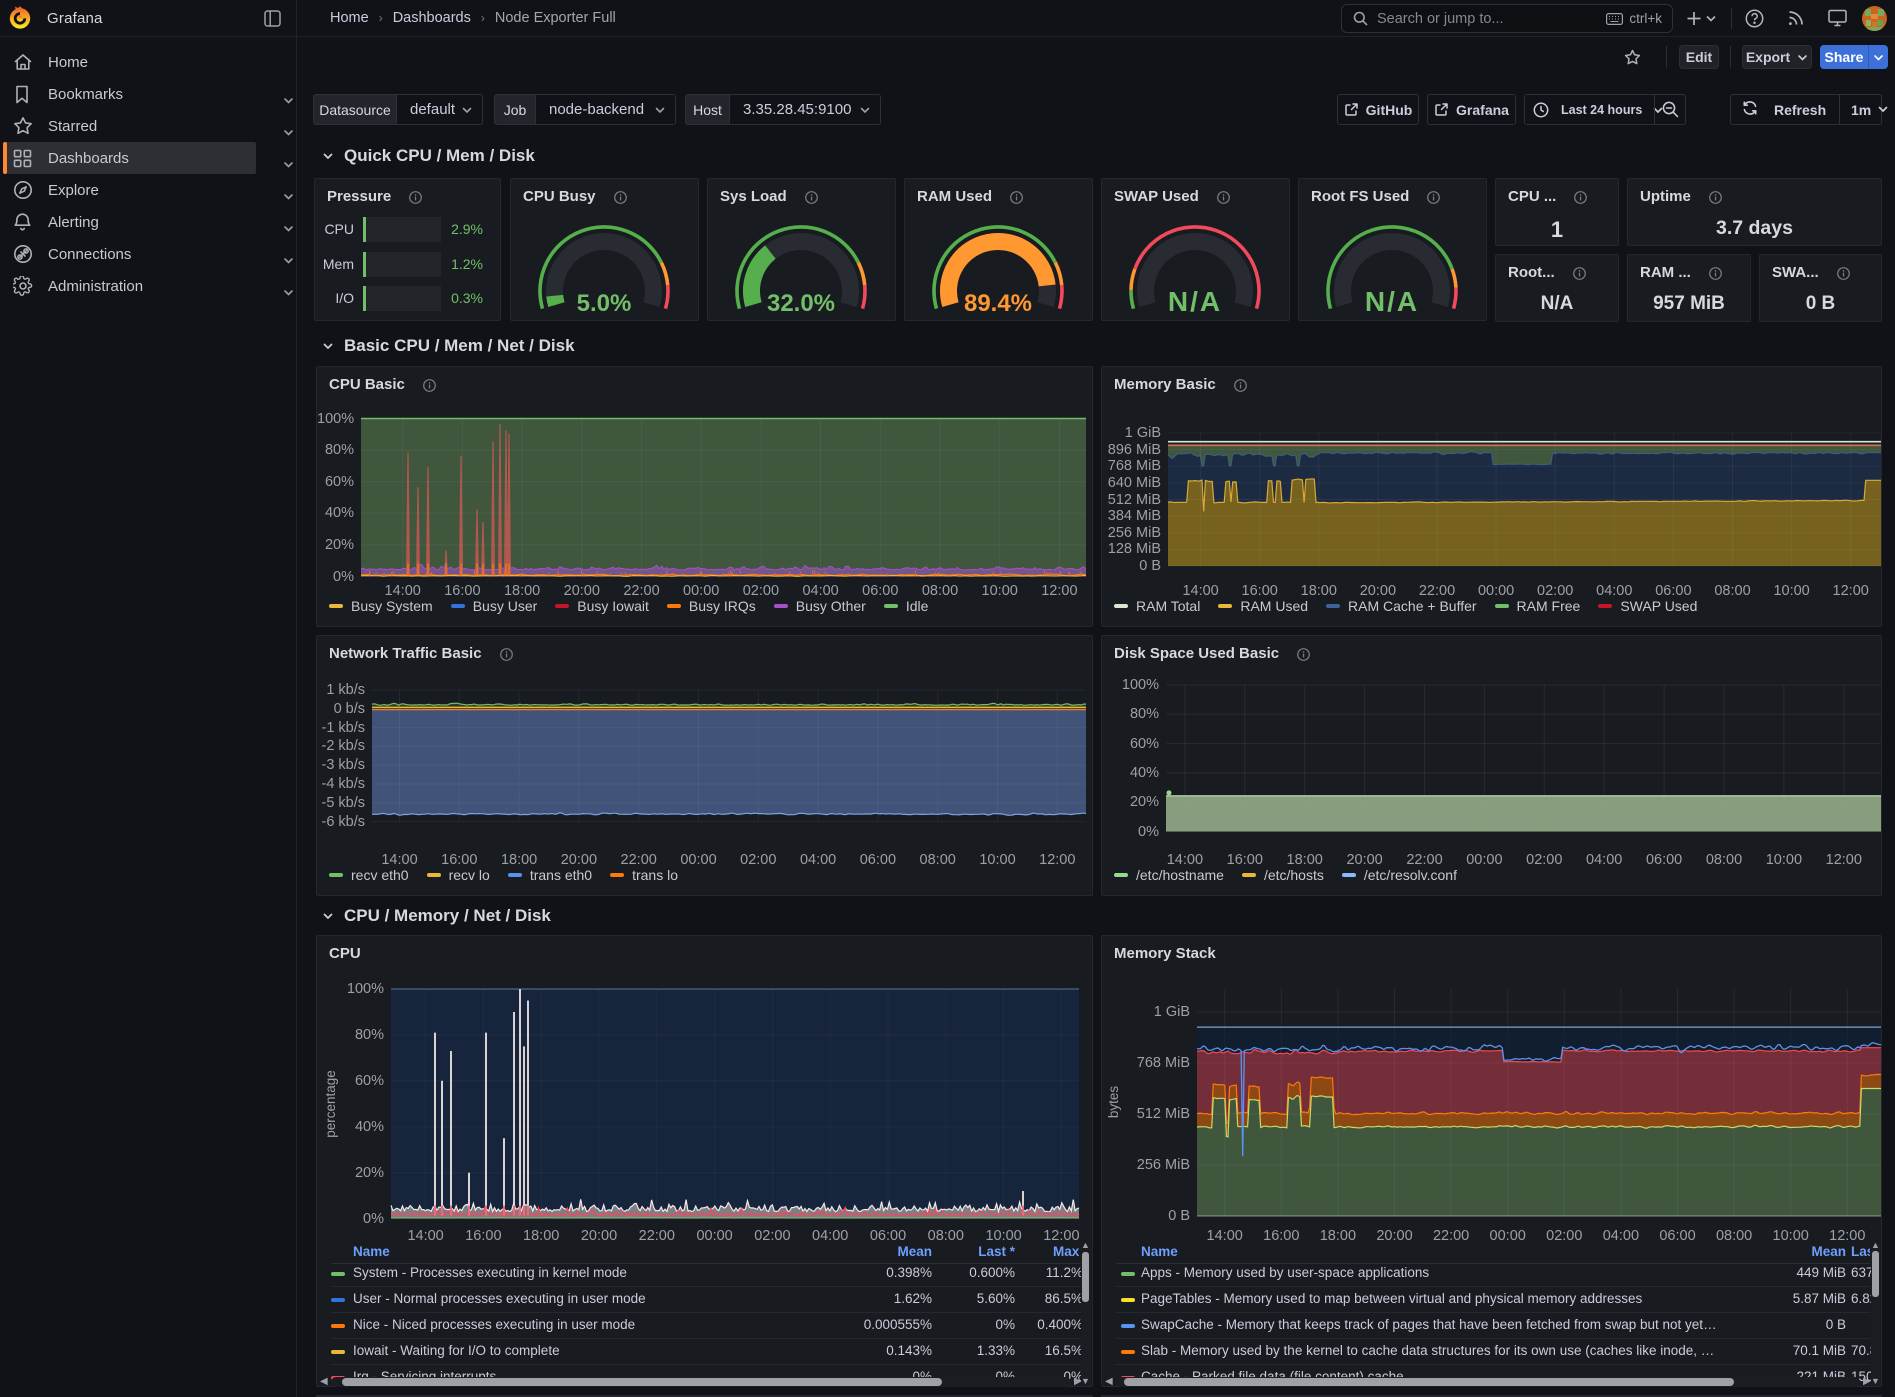 This screenshot has width=1895, height=1397. What do you see at coordinates (998, 303) in the screenshot?
I see `svg-text: 89.4%` at bounding box center [998, 303].